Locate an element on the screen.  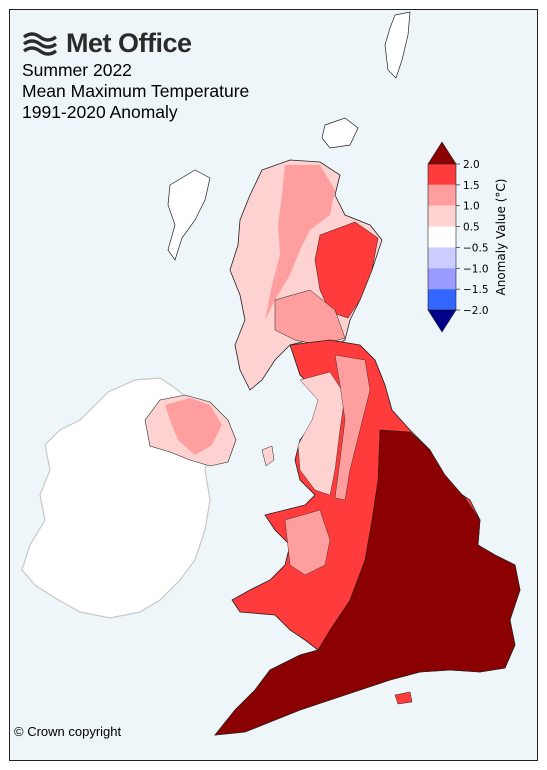
colorbar-tick-label: −1.5 is located at coordinates (476, 290).